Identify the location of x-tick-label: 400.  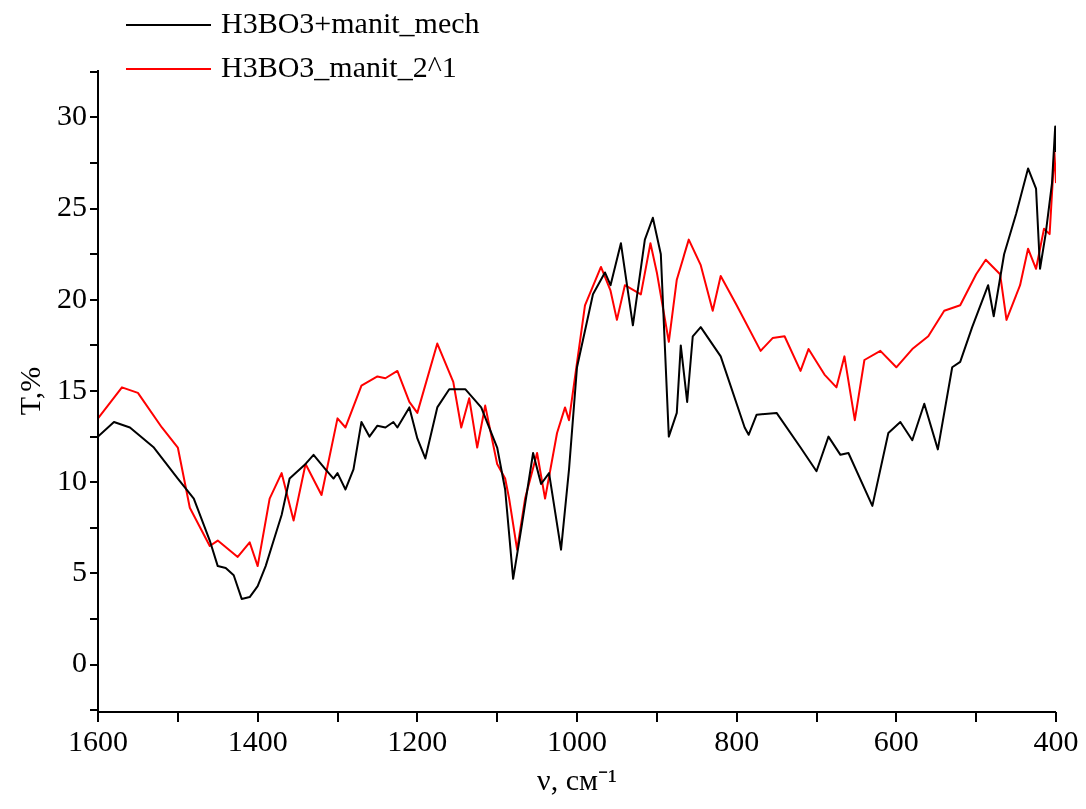
(1056, 740).